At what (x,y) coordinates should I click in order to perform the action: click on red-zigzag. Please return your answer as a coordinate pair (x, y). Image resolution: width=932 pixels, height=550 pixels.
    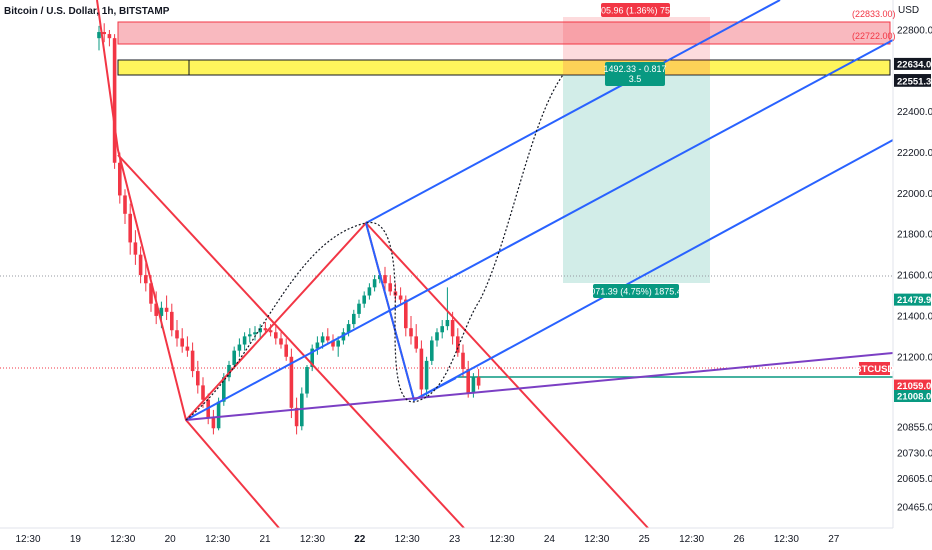
    Looking at the image, I should click on (300, 320).